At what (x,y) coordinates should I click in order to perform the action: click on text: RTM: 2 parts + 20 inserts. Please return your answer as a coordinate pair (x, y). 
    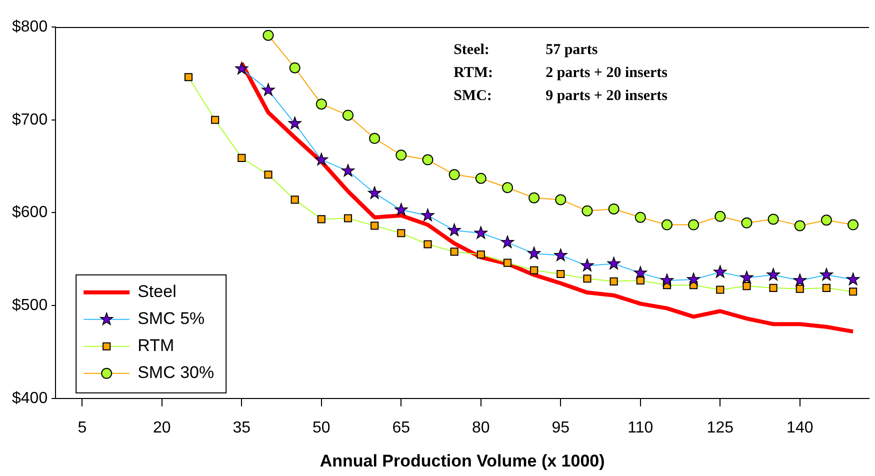
    Looking at the image, I should click on (561, 72).